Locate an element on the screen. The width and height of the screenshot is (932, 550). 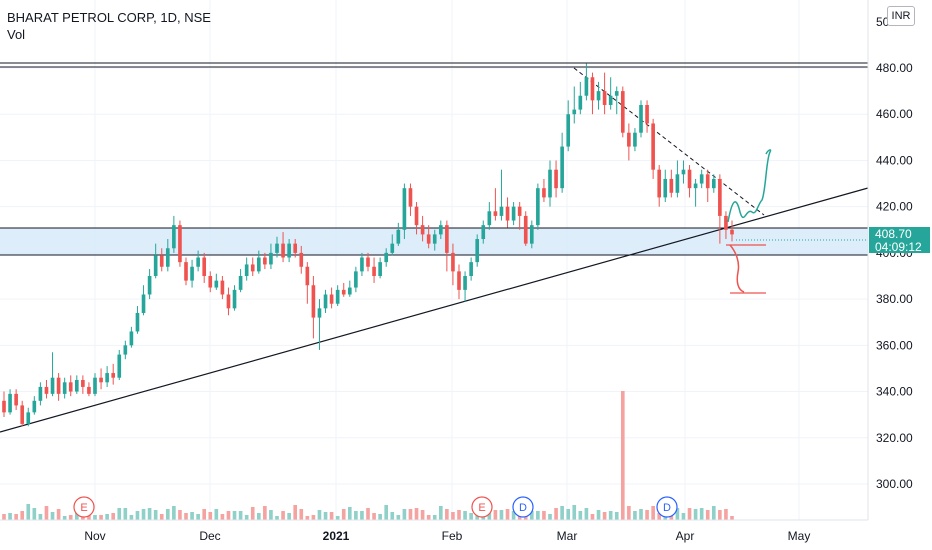
price-tick-label: 380.00 is located at coordinates (894, 299).